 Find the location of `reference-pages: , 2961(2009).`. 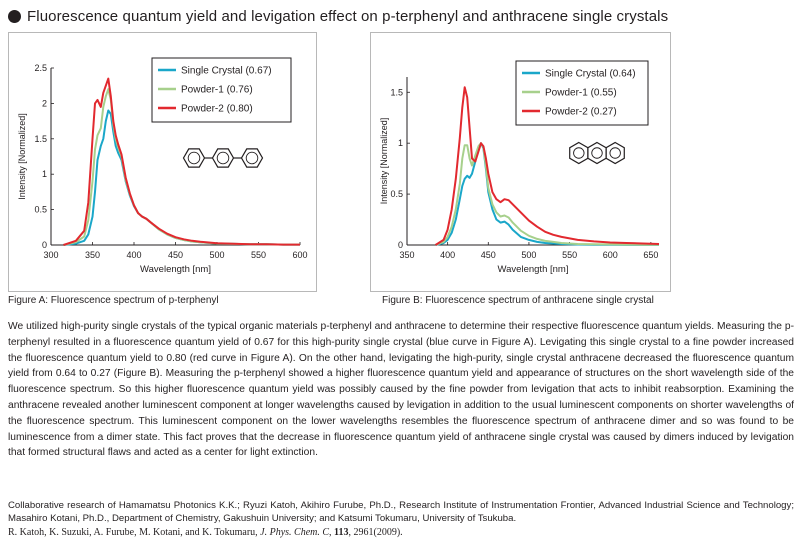

reference-pages: , 2961(2009). is located at coordinates (375, 532).